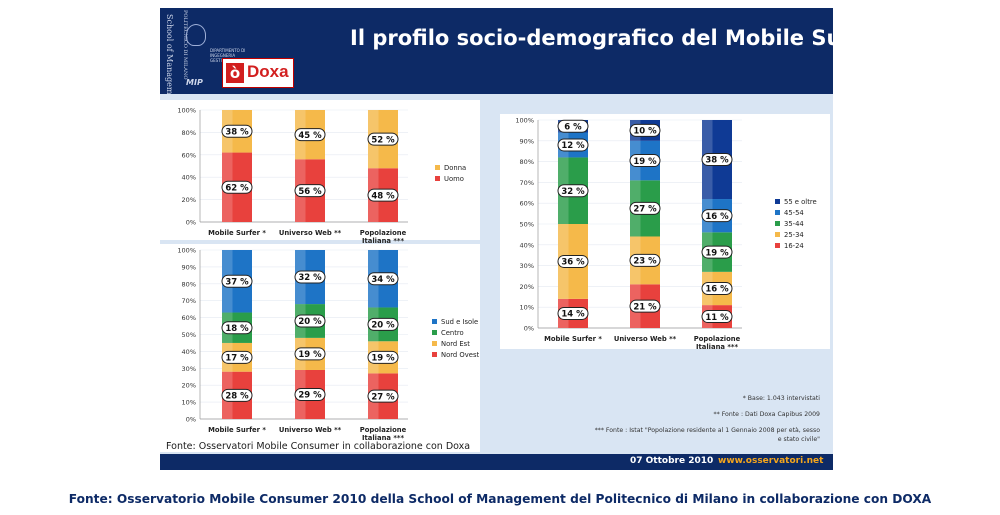  I want to click on legend-label: 55 e oltre, so click(800, 202).